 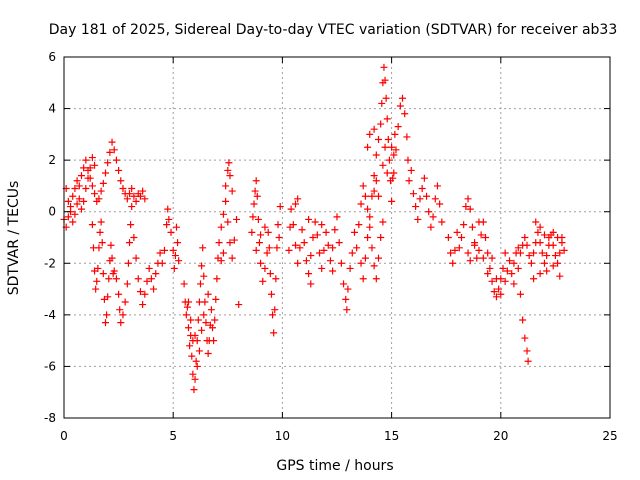 What do you see at coordinates (64, 436) in the screenshot?
I see `x-tick-label: 0` at bounding box center [64, 436].